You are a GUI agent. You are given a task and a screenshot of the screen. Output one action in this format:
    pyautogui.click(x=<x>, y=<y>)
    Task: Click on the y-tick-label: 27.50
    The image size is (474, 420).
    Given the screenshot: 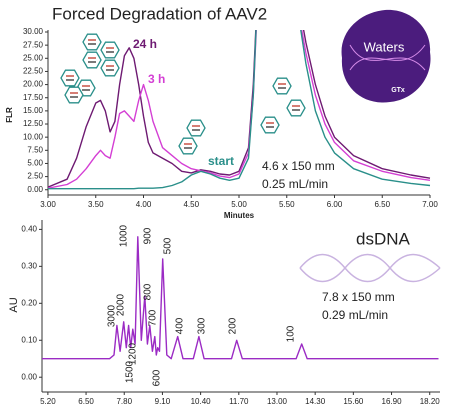 What is the action you would take?
    pyautogui.click(x=33, y=44)
    